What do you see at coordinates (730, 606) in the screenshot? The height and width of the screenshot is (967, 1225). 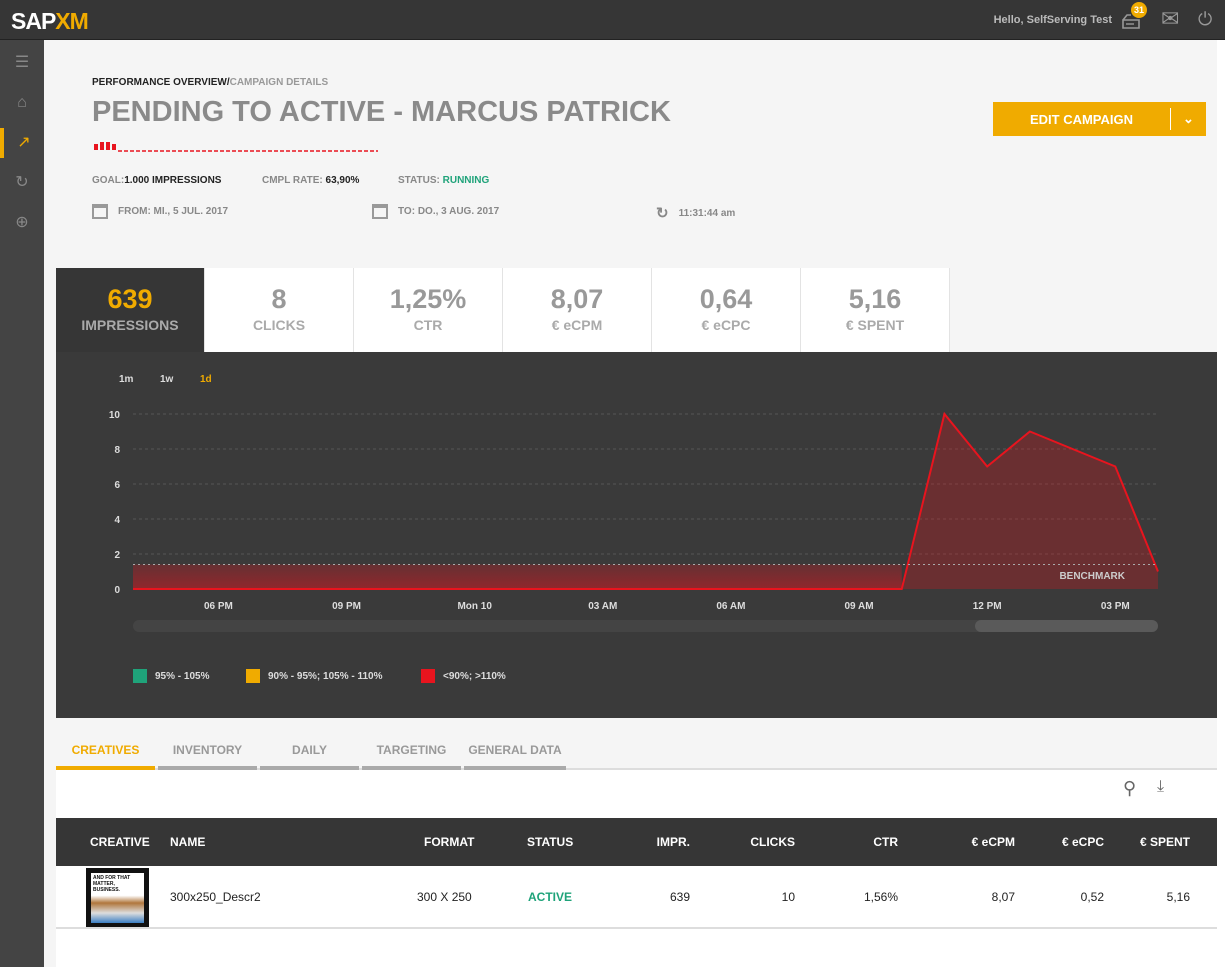 I see `x-tick-label: 06 AM` at bounding box center [730, 606].